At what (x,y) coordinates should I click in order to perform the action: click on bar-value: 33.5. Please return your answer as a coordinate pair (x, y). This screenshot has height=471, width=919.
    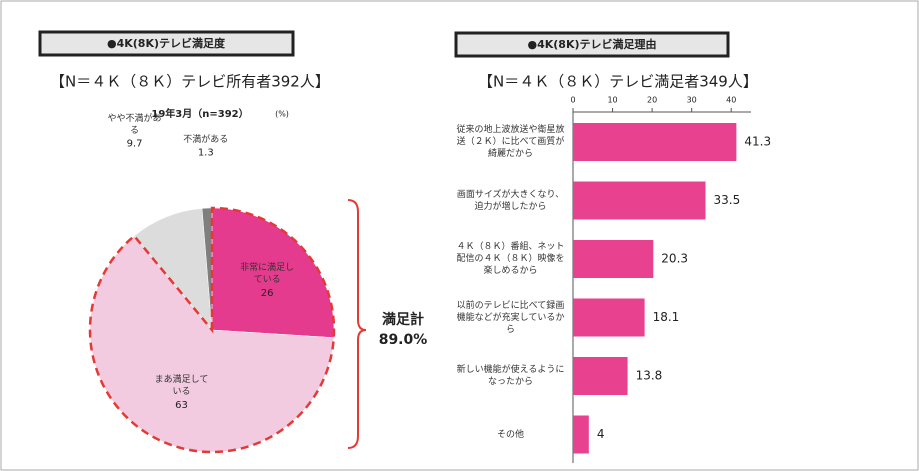
    Looking at the image, I should click on (727, 200).